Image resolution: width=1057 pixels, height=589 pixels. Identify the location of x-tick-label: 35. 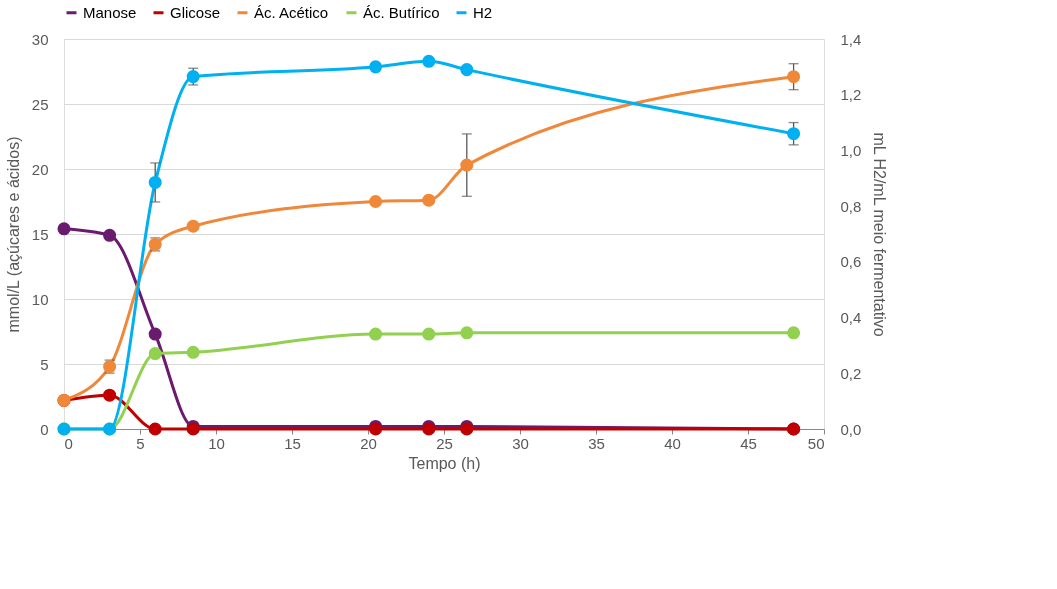
(596, 443).